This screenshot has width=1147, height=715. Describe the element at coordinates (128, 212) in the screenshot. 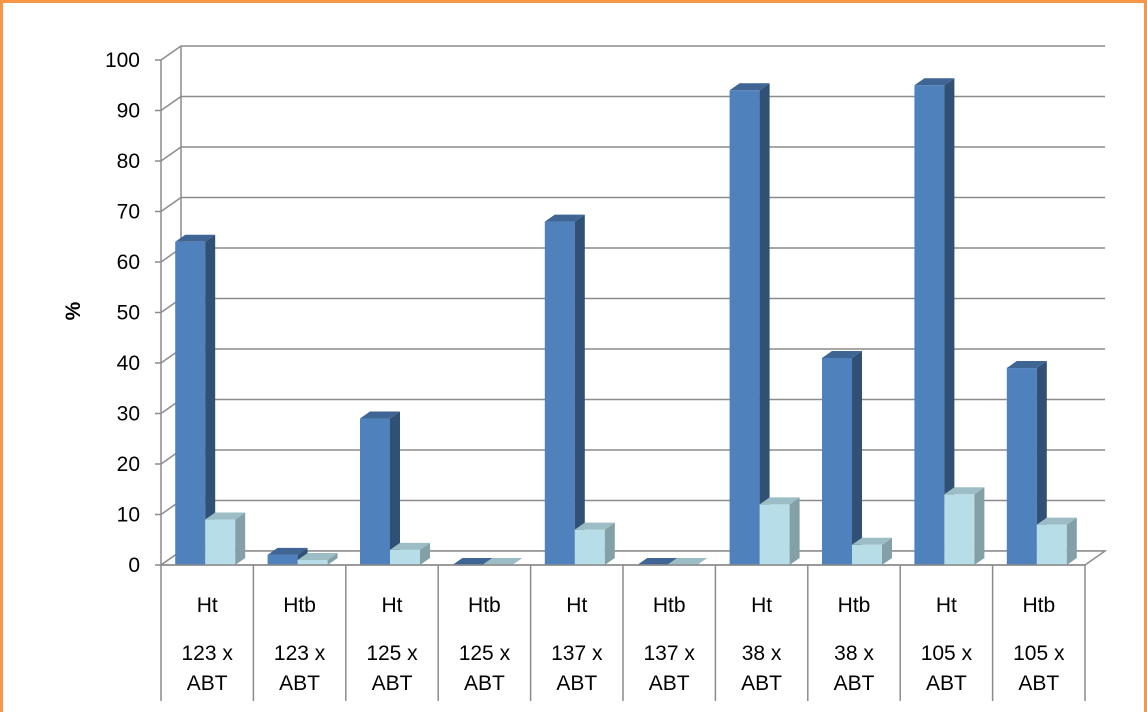

I see `y-tick-label: 70` at that location.